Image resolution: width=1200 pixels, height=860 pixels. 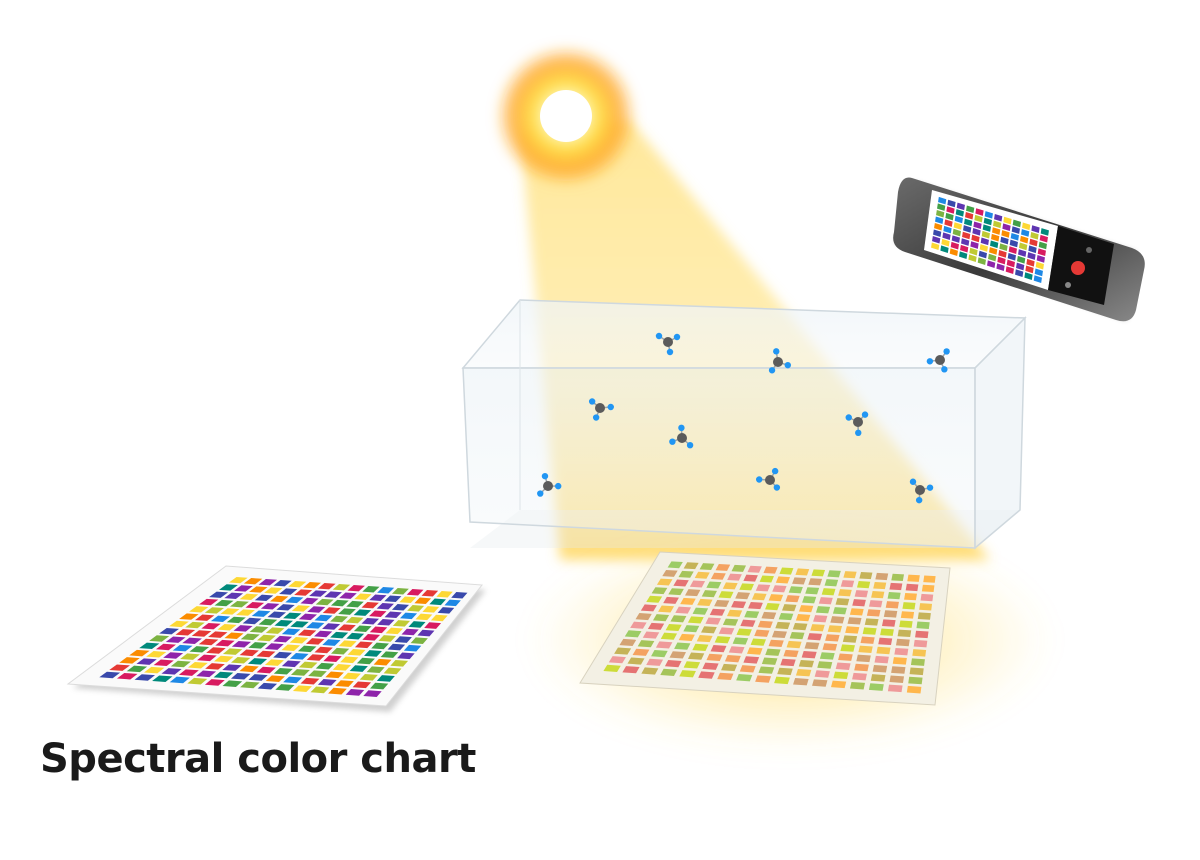 I want to click on molecule-icon, so click(x=549, y=484).